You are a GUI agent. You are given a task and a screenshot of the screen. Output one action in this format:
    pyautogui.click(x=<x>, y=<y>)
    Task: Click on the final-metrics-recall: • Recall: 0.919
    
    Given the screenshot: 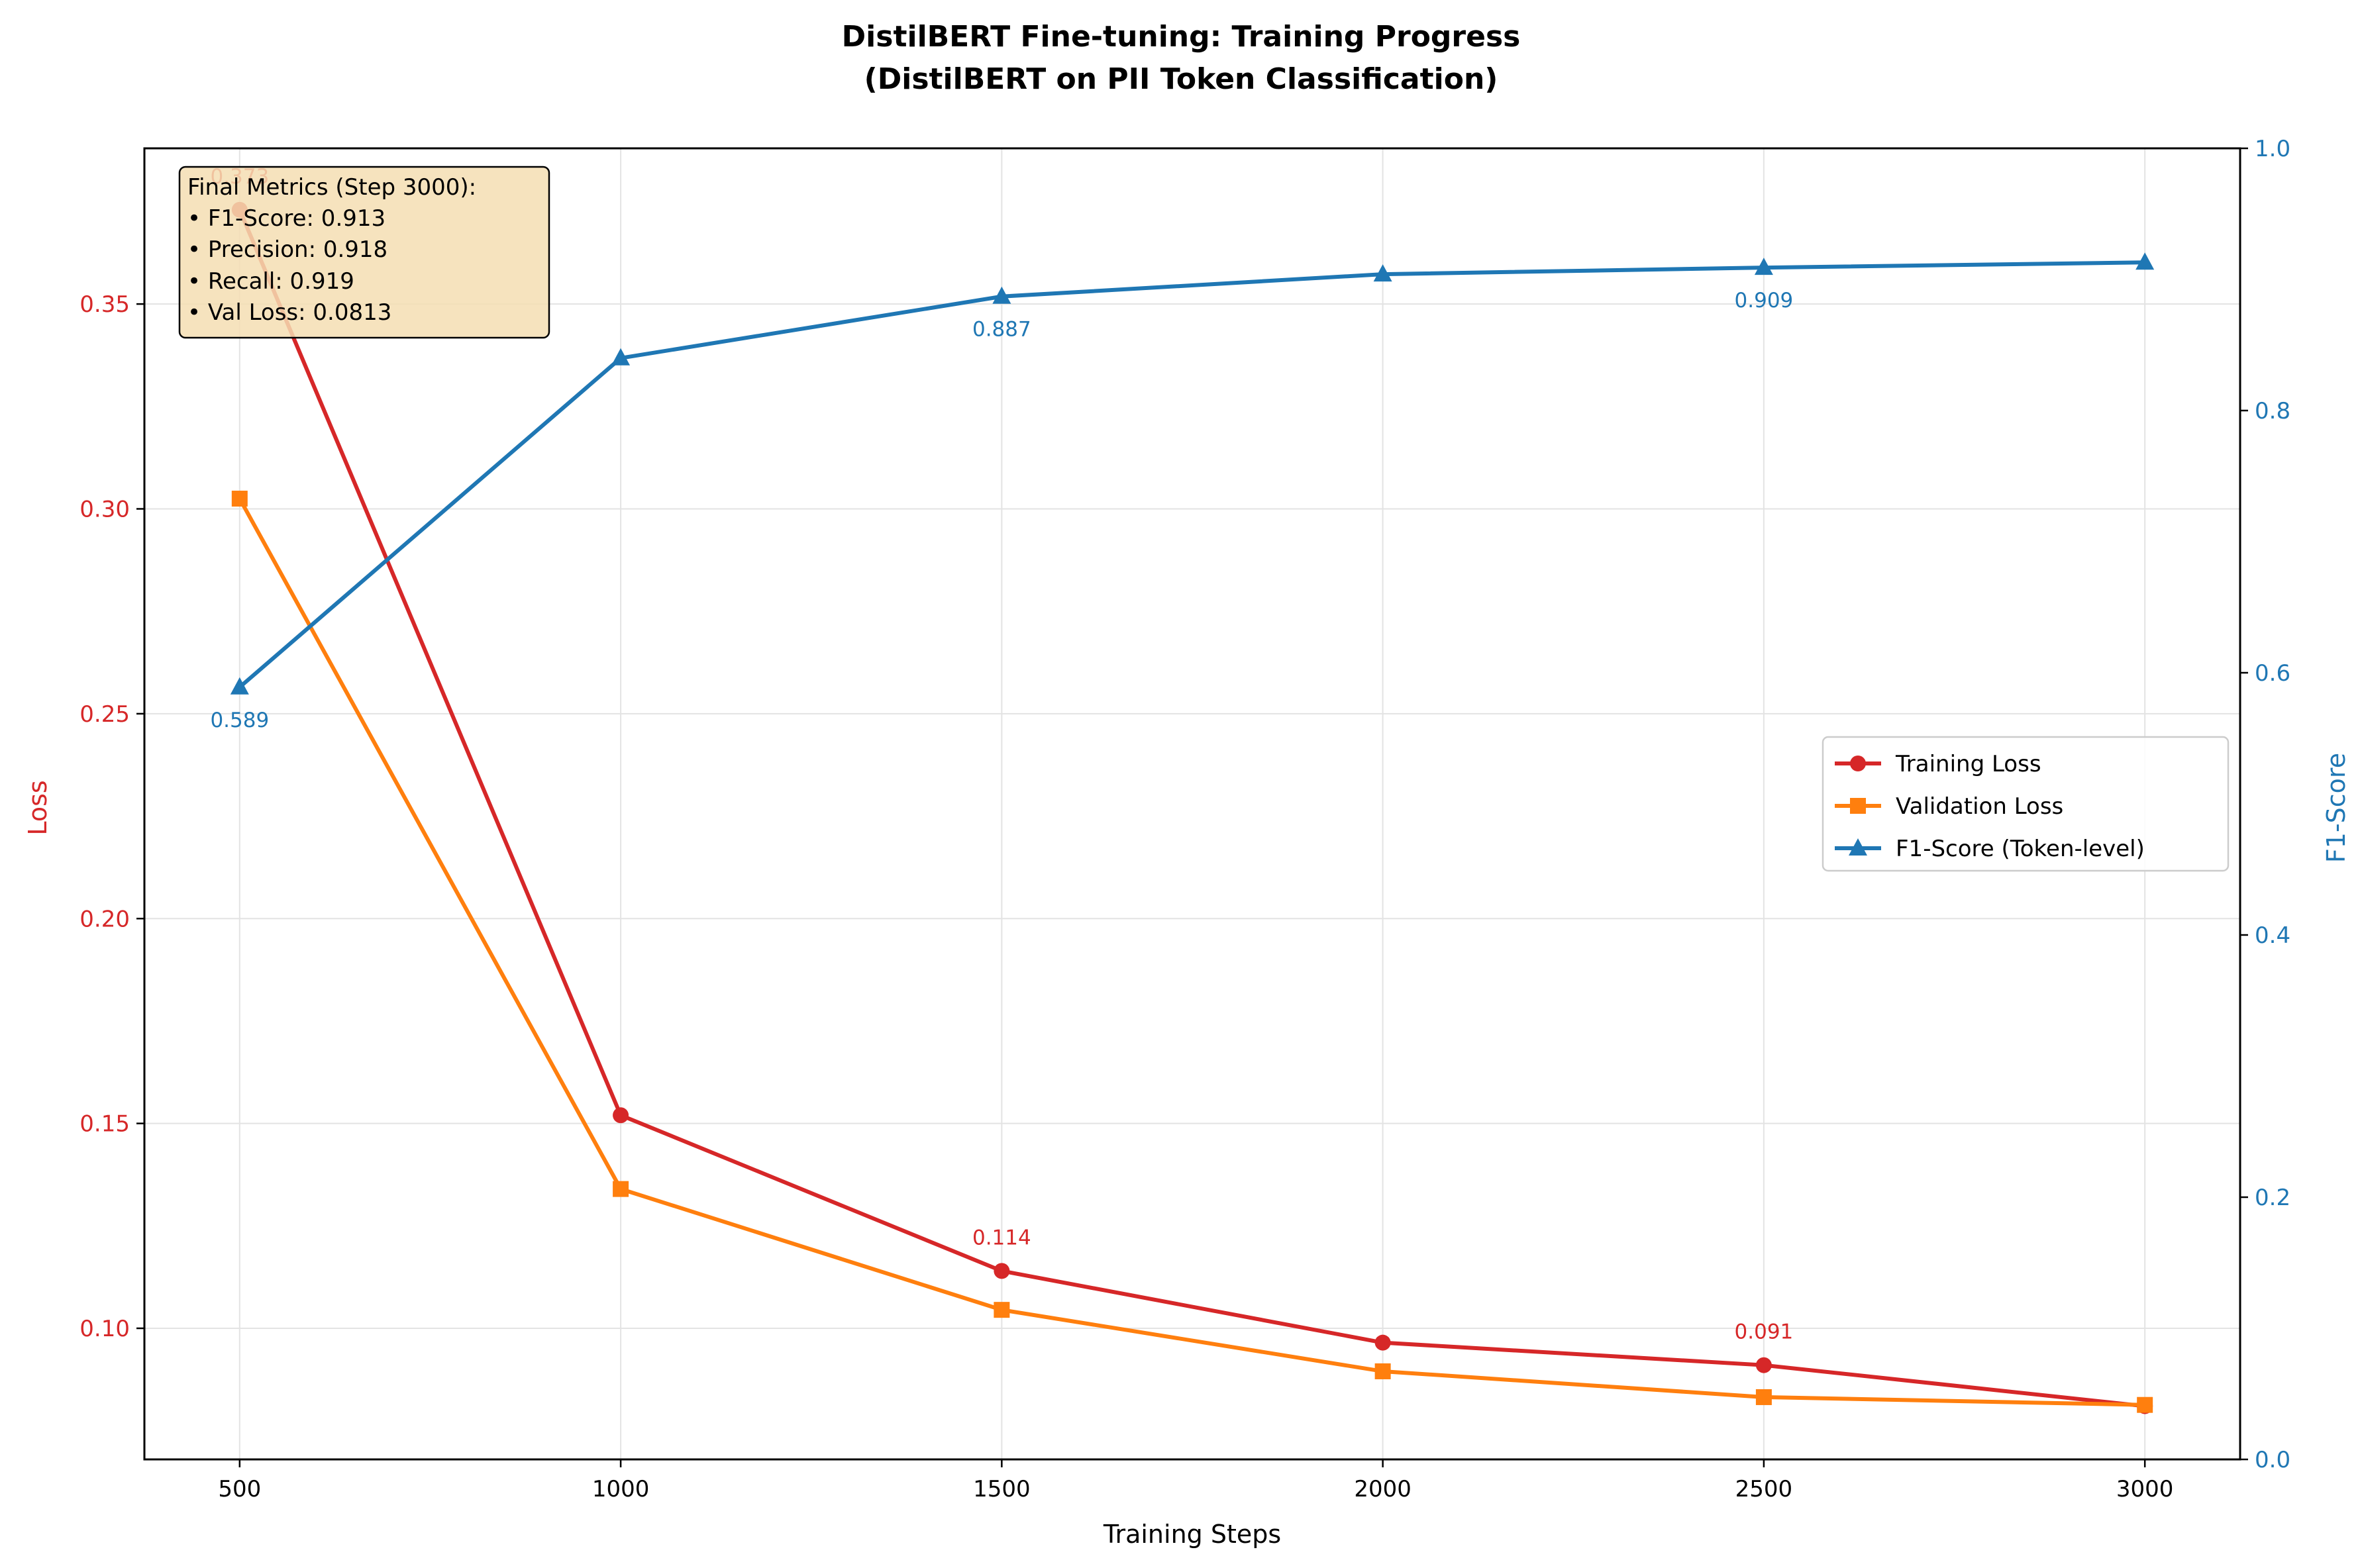 What is the action you would take?
    pyautogui.click(x=270, y=281)
    